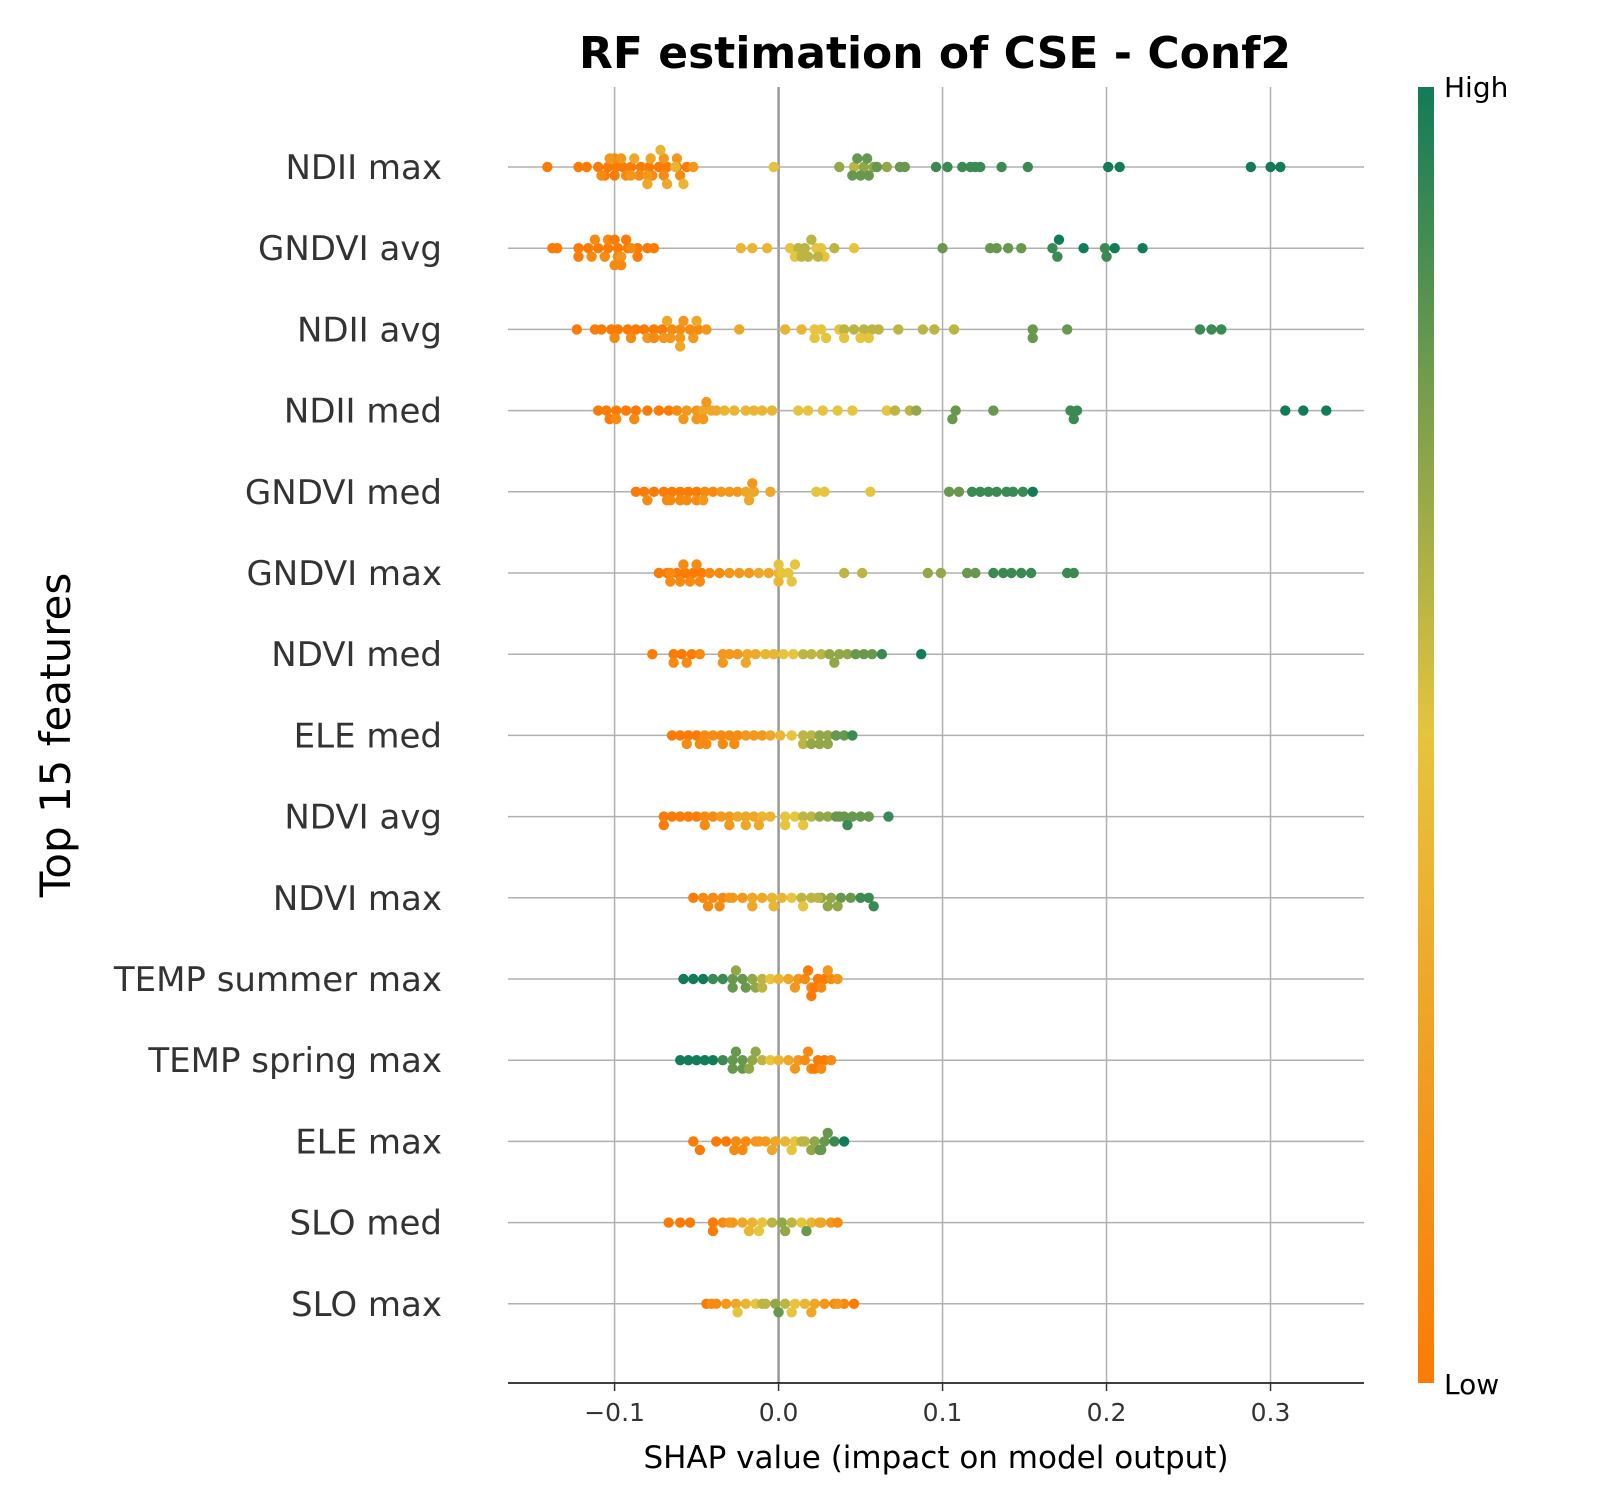 The width and height of the screenshot is (1600, 1500). I want to click on x-tick-label: 0.3, so click(1271, 1412).